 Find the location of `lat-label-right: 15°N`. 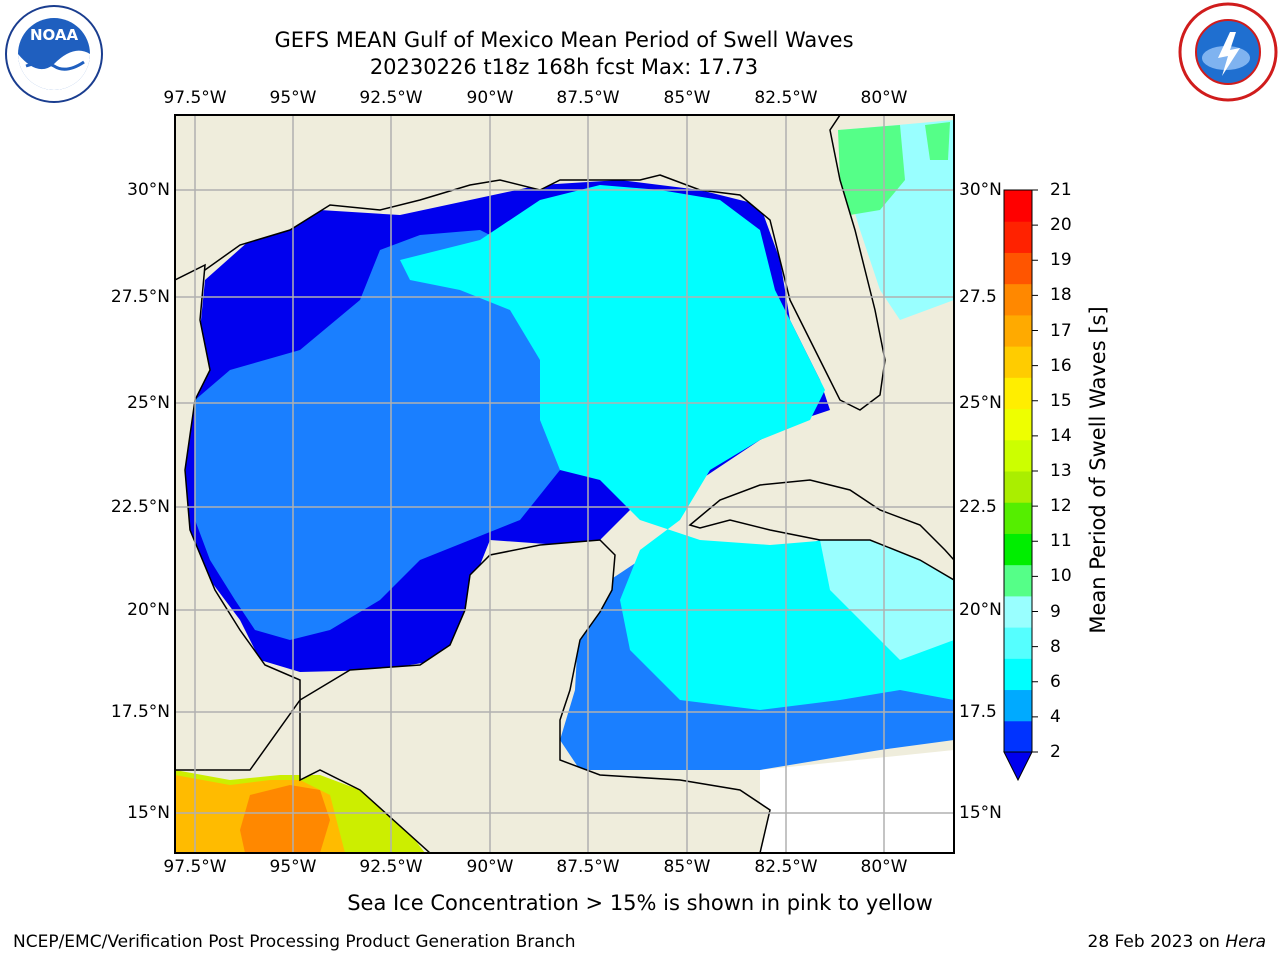

lat-label-right: 15°N is located at coordinates (980, 813).